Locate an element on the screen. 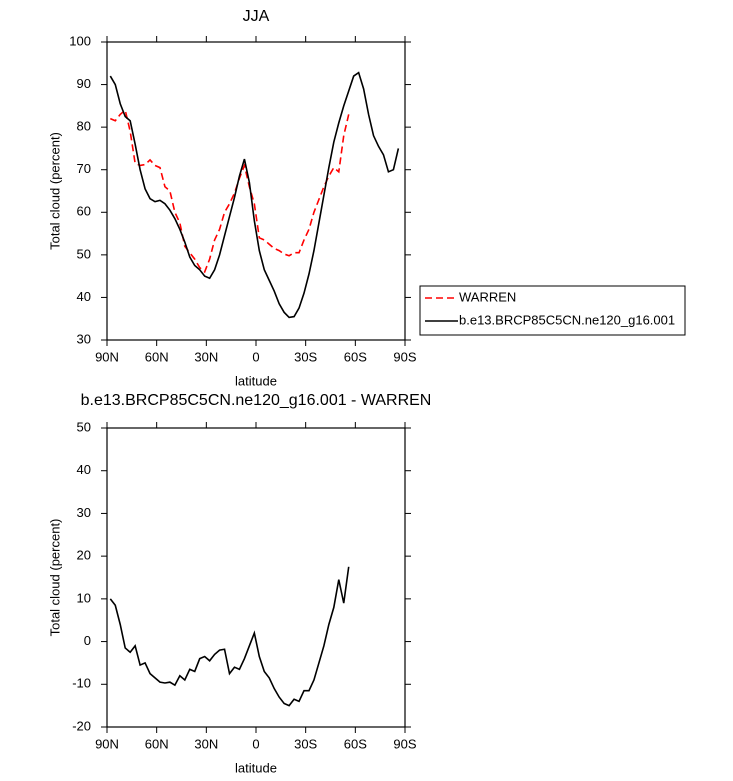 Image resolution: width=733 pixels, height=781 pixels. y-tick-label: -10 is located at coordinates (81, 683).